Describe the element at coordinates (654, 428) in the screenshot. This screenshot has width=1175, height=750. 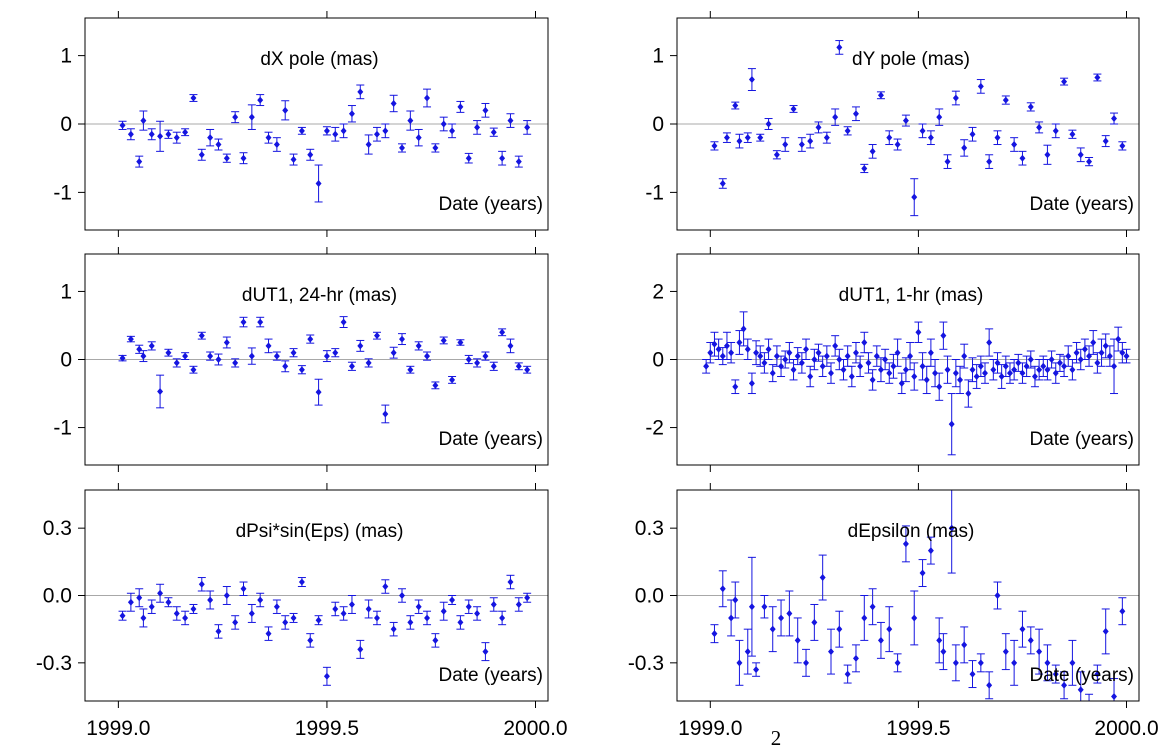
I see `y-tick-label: -2` at that location.